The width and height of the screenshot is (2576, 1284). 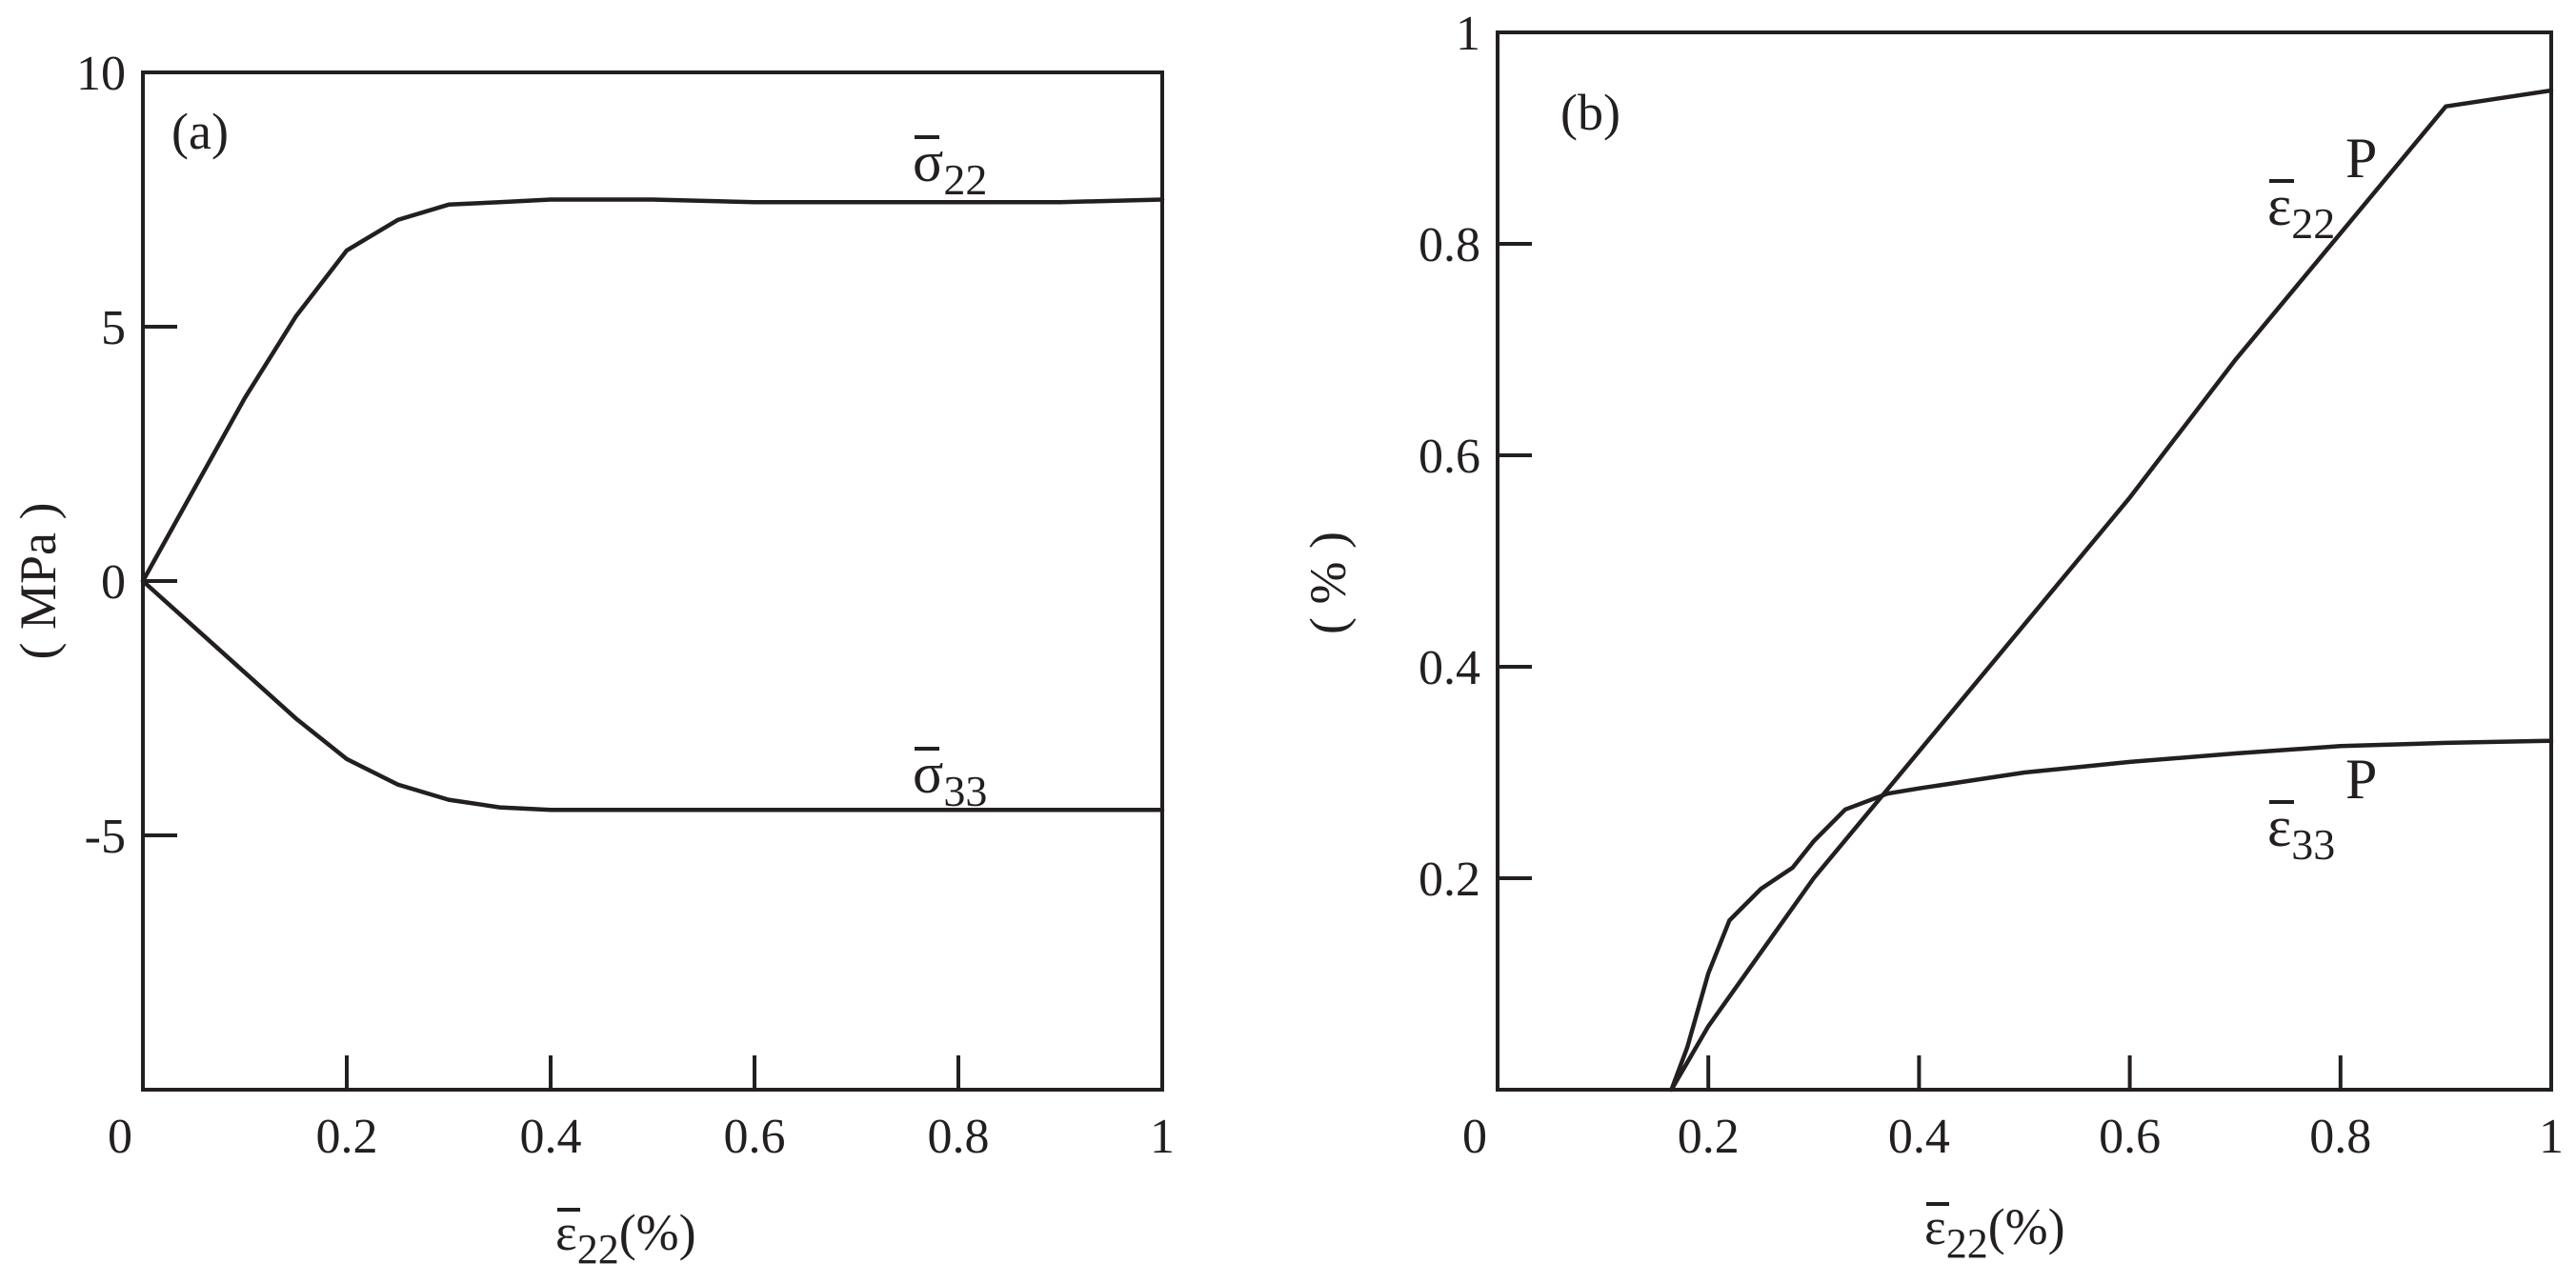 What do you see at coordinates (1328, 583) in the screenshot?
I see `y-axis-title: ( % )` at bounding box center [1328, 583].